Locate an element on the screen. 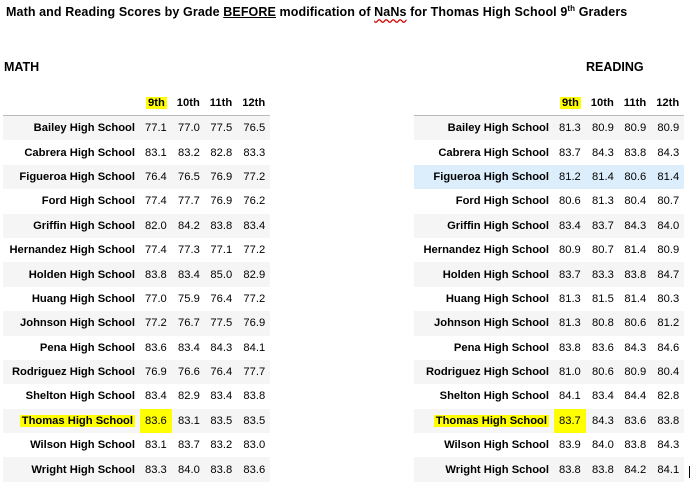  school-name: Johnson High School is located at coordinates (491, 323).